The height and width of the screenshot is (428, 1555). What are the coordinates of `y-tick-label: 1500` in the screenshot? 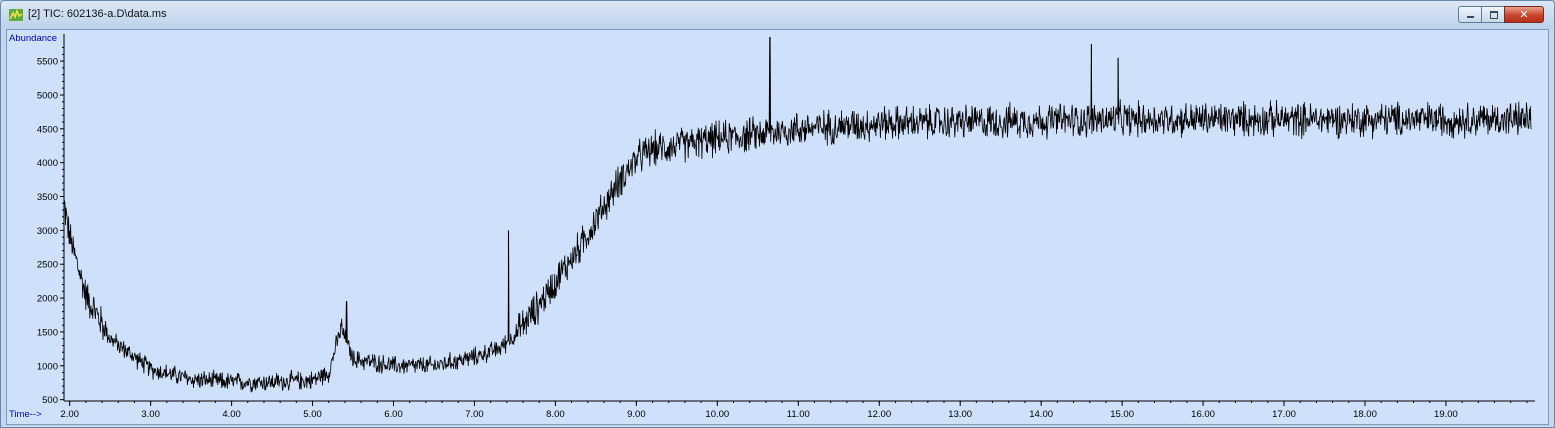 It's located at (47, 332).